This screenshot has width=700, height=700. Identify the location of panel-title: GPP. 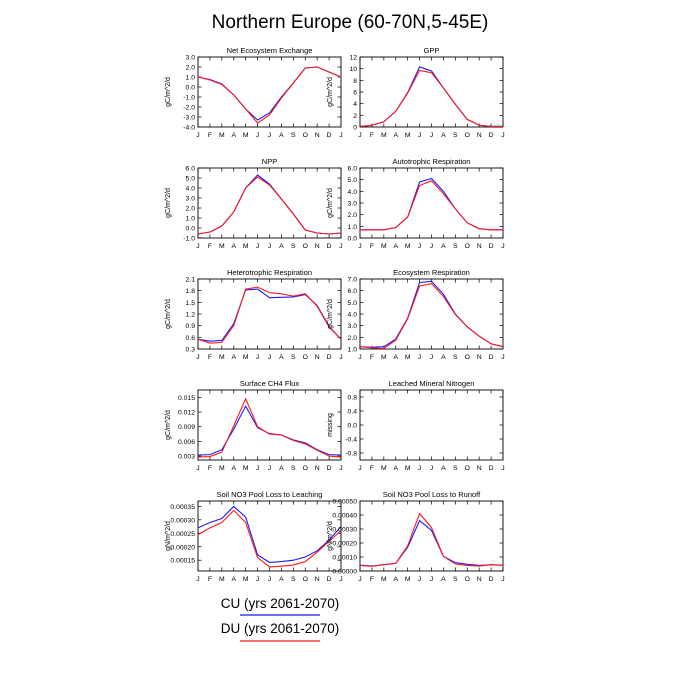
(432, 50).